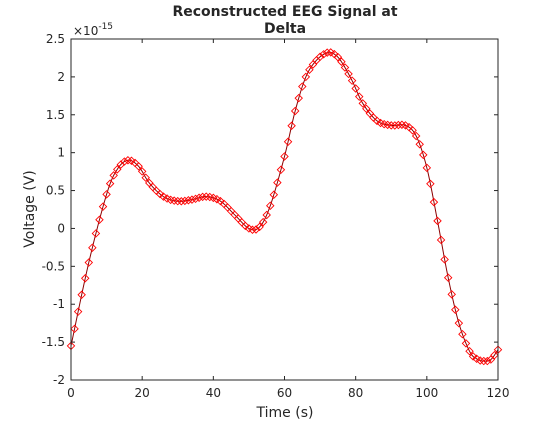 The image size is (550, 431). What do you see at coordinates (355, 393) in the screenshot?
I see `x-tick-label: 80` at bounding box center [355, 393].